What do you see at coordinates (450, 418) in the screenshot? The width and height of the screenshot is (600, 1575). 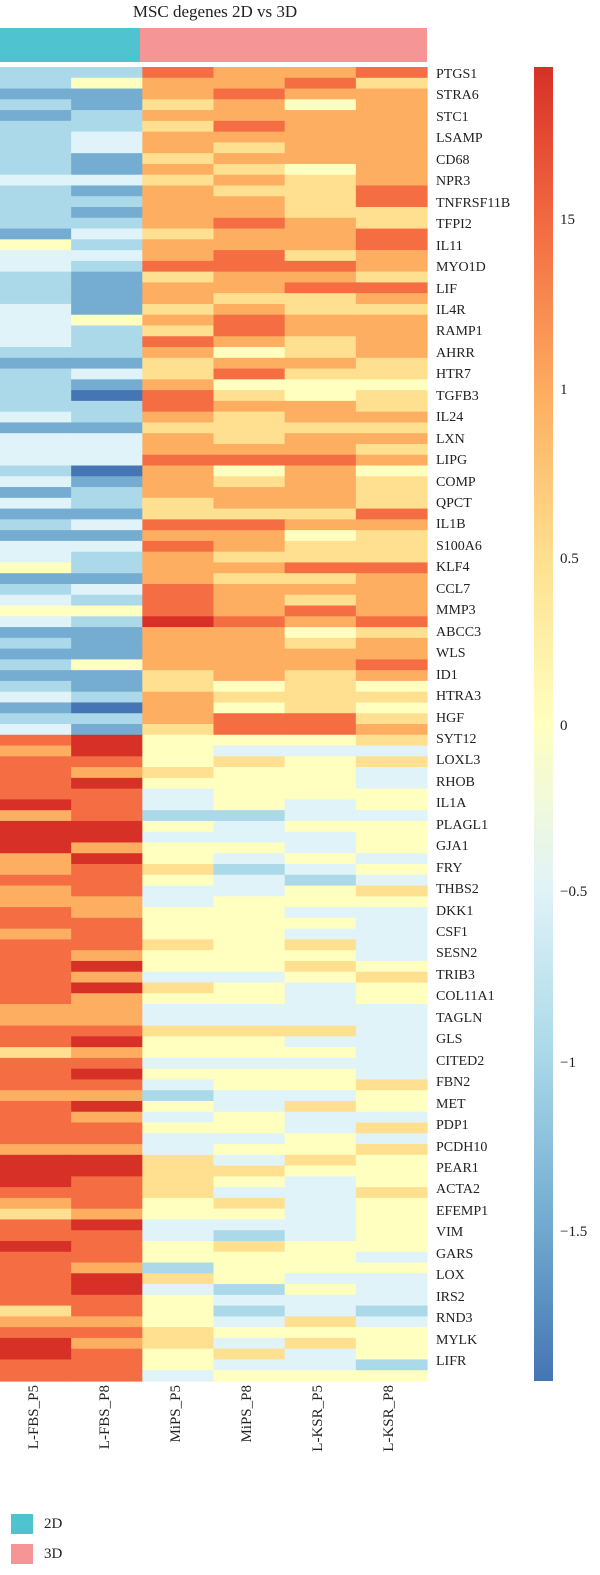 I see `gene-label: IL24` at bounding box center [450, 418].